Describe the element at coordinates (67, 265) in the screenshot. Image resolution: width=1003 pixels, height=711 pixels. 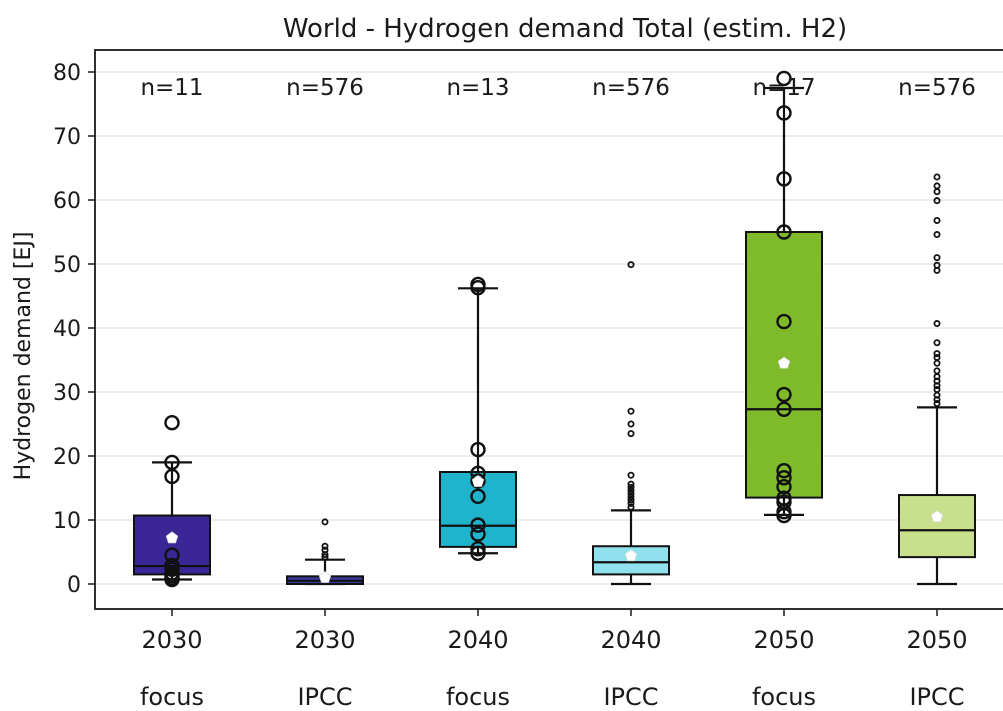
I see `y-tick-label: 50` at that location.